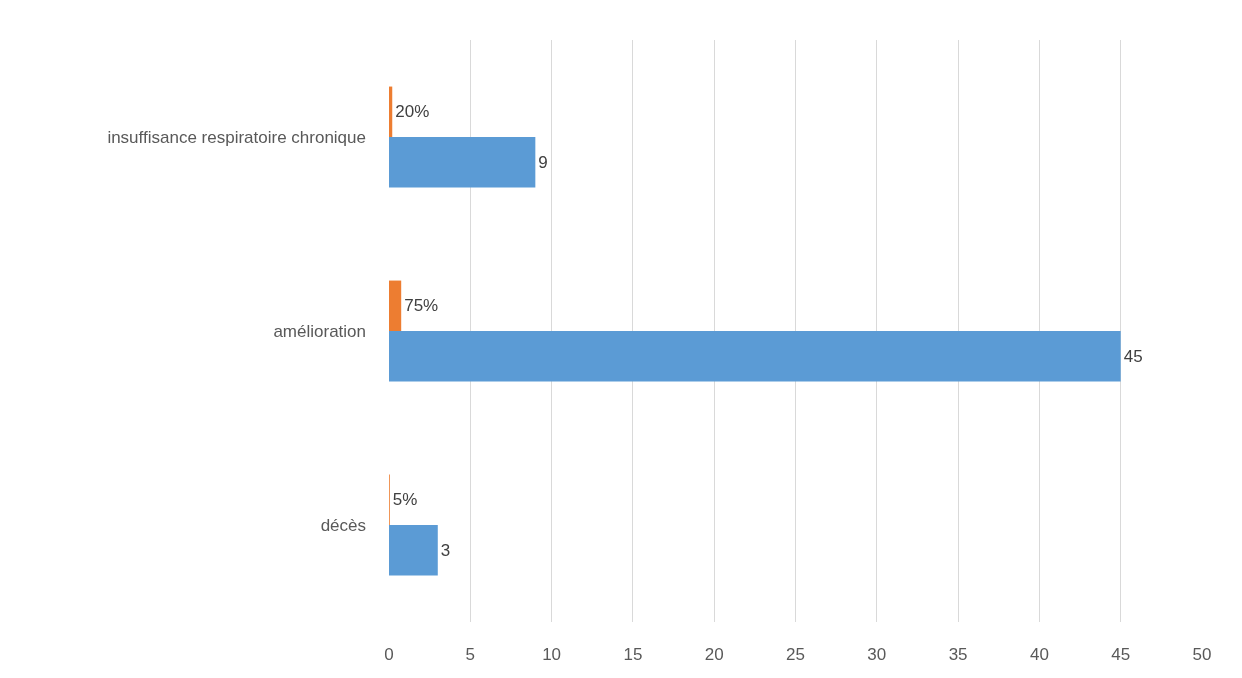  What do you see at coordinates (714, 654) in the screenshot?
I see `x-tick-label: 20` at bounding box center [714, 654].